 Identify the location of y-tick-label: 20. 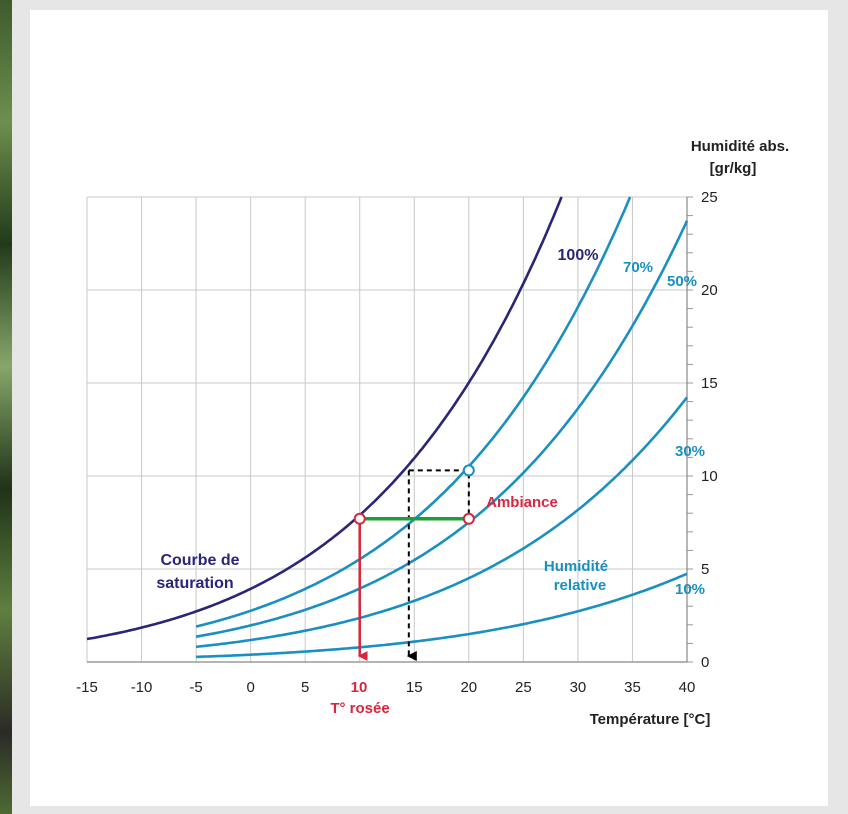
(709, 290).